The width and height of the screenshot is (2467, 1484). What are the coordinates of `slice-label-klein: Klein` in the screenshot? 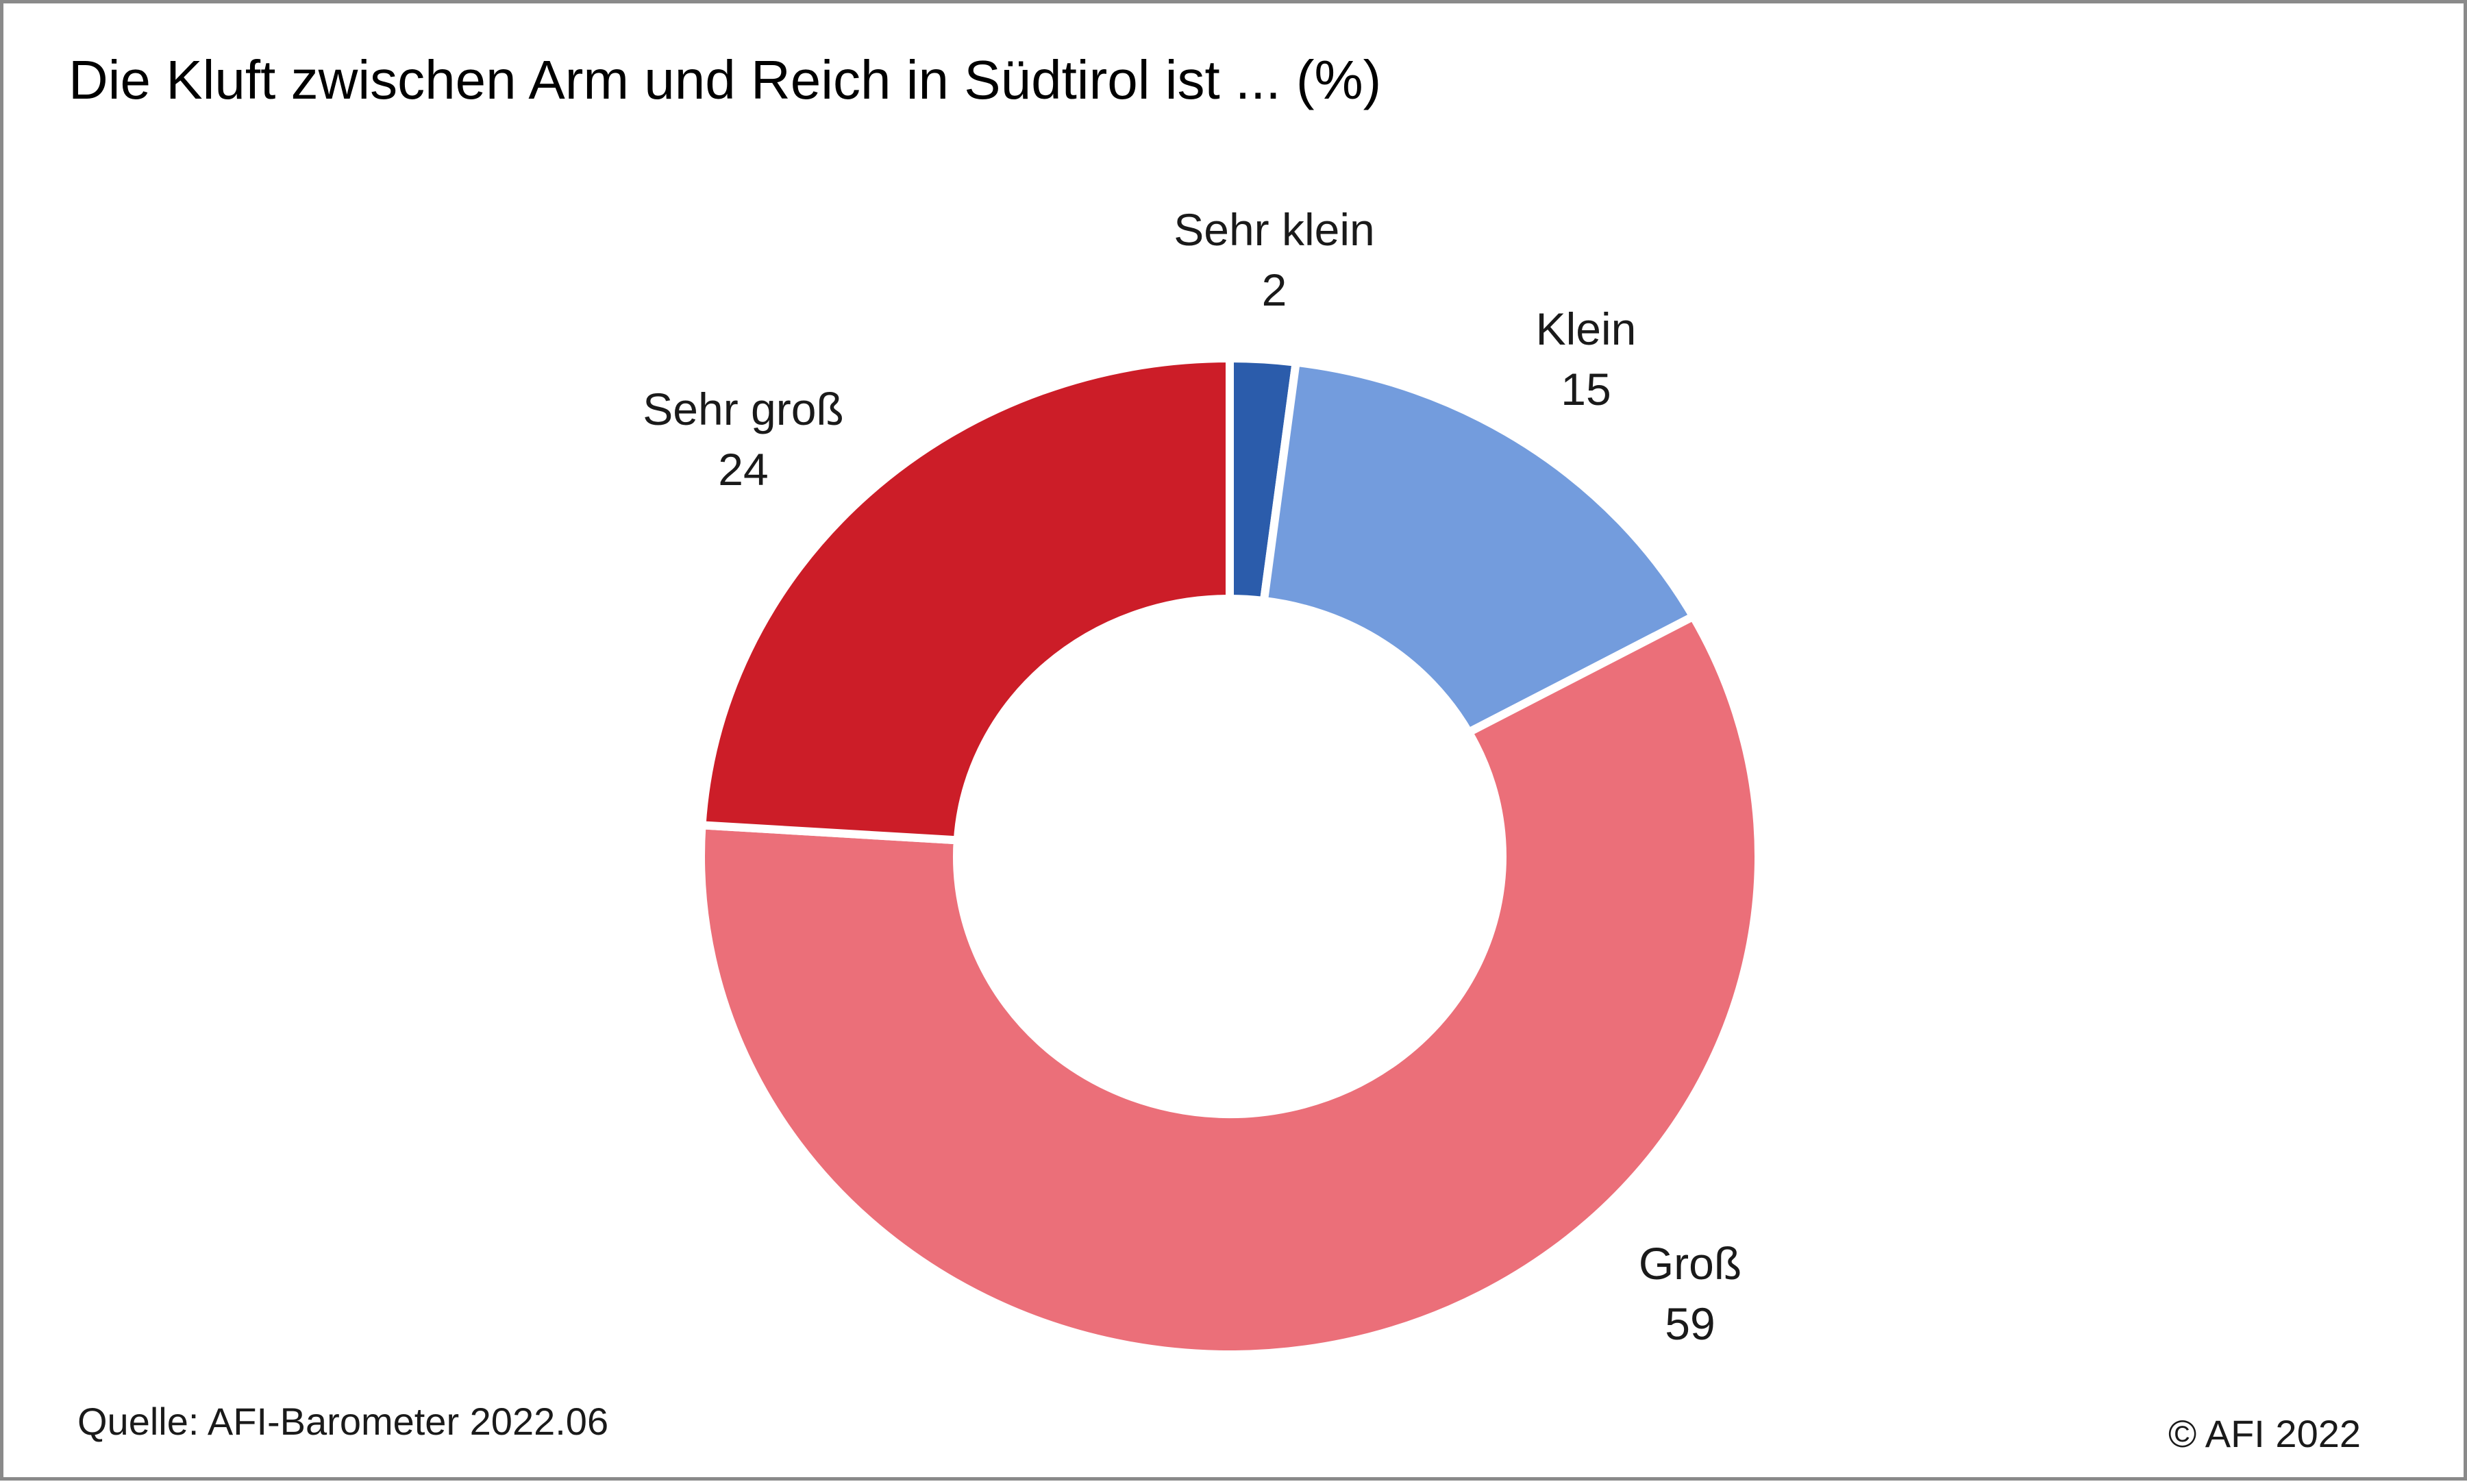 It's located at (1586, 329).